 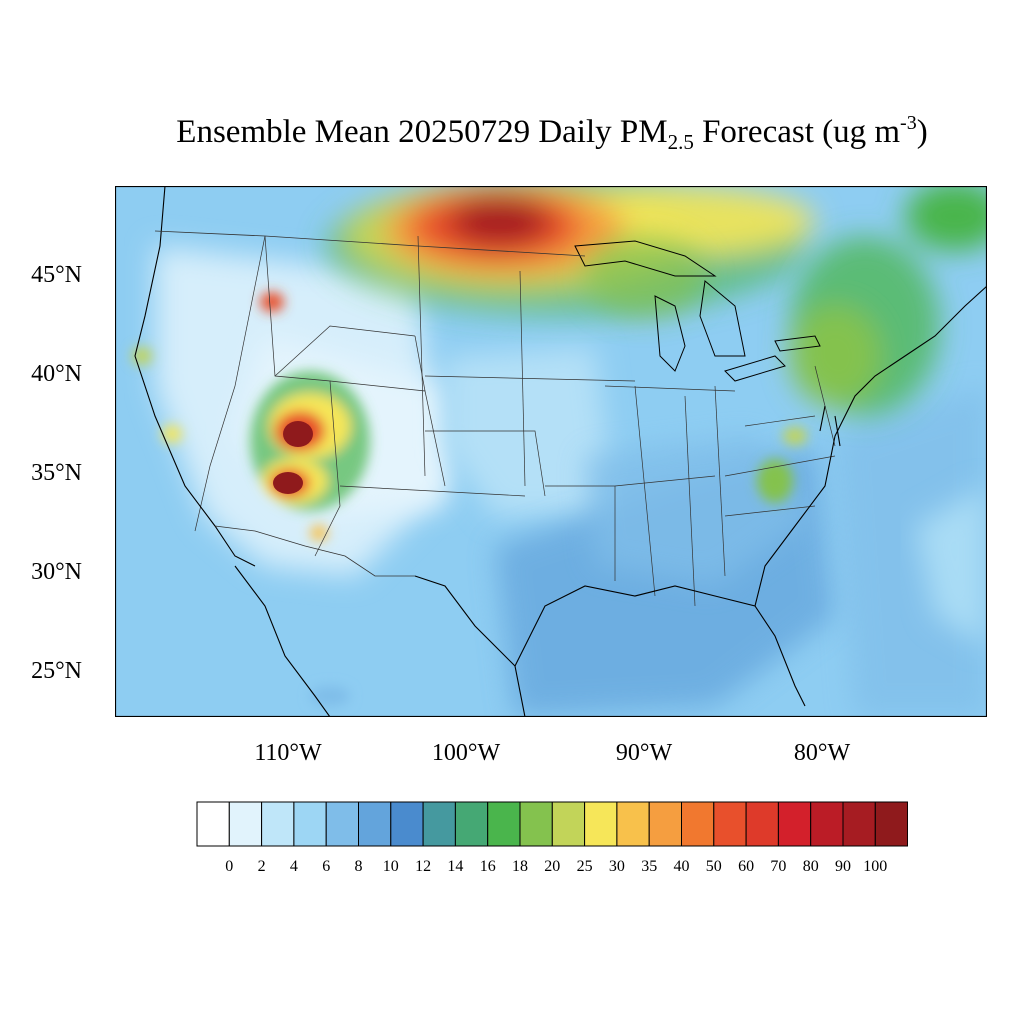 What do you see at coordinates (56, 275) in the screenshot?
I see `lat-label-45n: 45°N` at bounding box center [56, 275].